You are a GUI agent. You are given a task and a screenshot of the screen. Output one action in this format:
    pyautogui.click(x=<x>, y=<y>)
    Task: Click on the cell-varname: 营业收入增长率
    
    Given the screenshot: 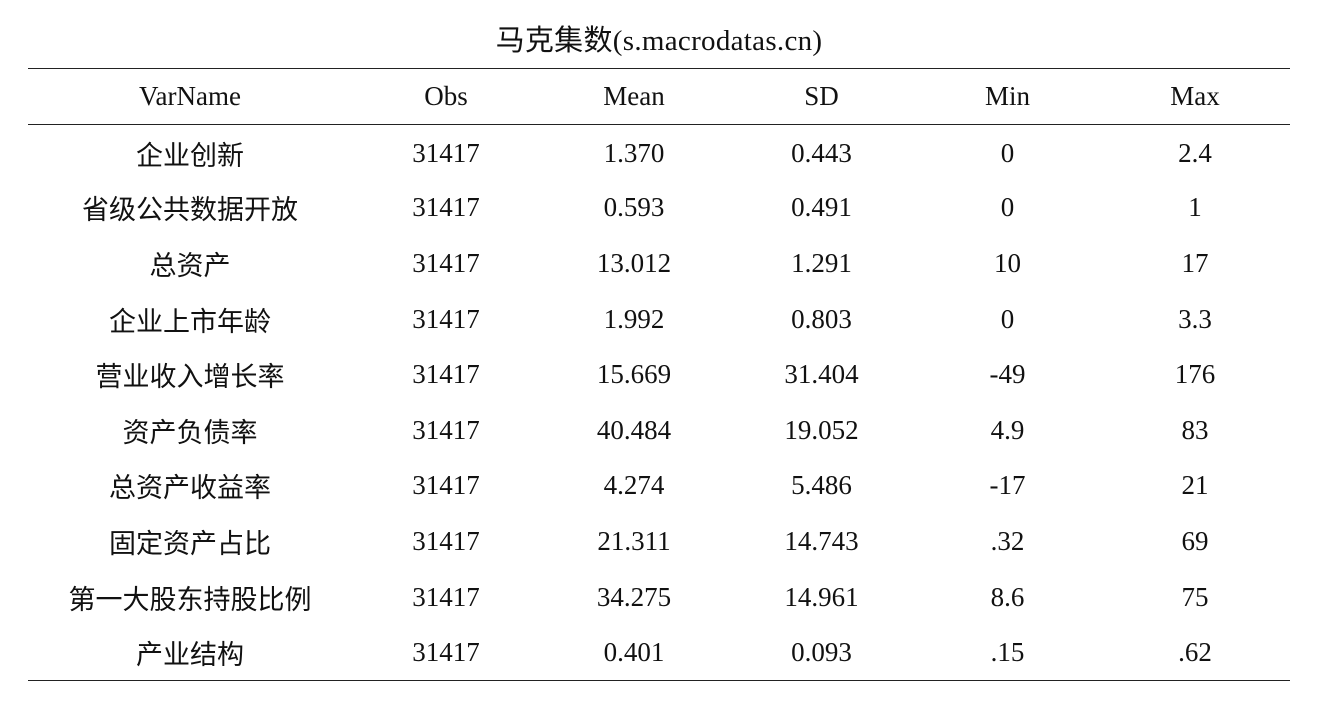 What is the action you would take?
    pyautogui.click(x=190, y=377)
    